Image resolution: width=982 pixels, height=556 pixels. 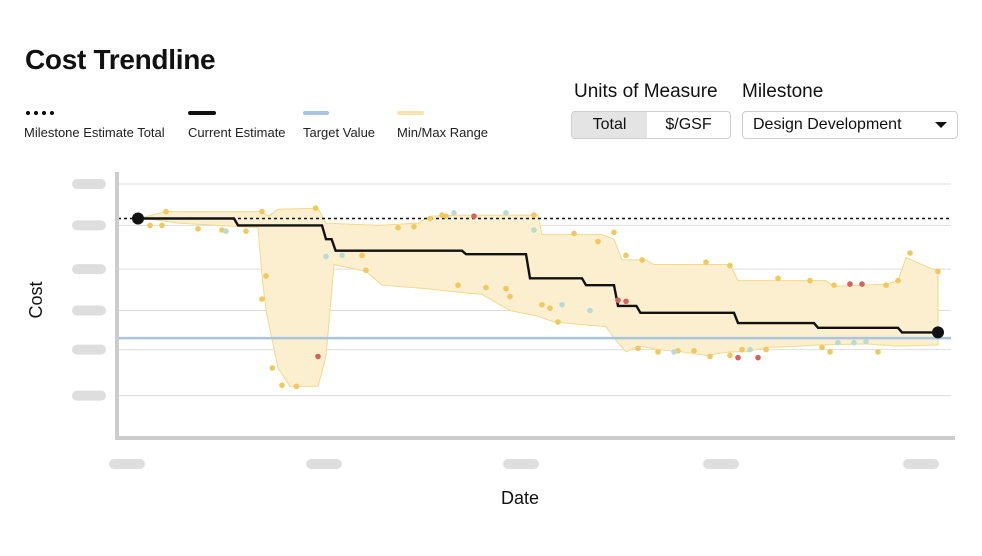 What do you see at coordinates (827, 124) in the screenshot?
I see `milestone-select-value: Design Development` at bounding box center [827, 124].